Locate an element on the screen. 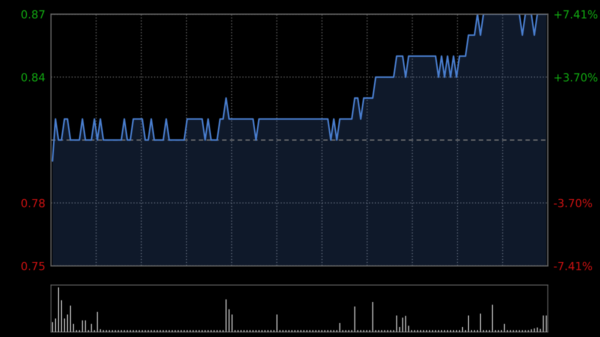 The width and height of the screenshot is (600, 337). y-tick-label: 0.75 is located at coordinates (32, 266).